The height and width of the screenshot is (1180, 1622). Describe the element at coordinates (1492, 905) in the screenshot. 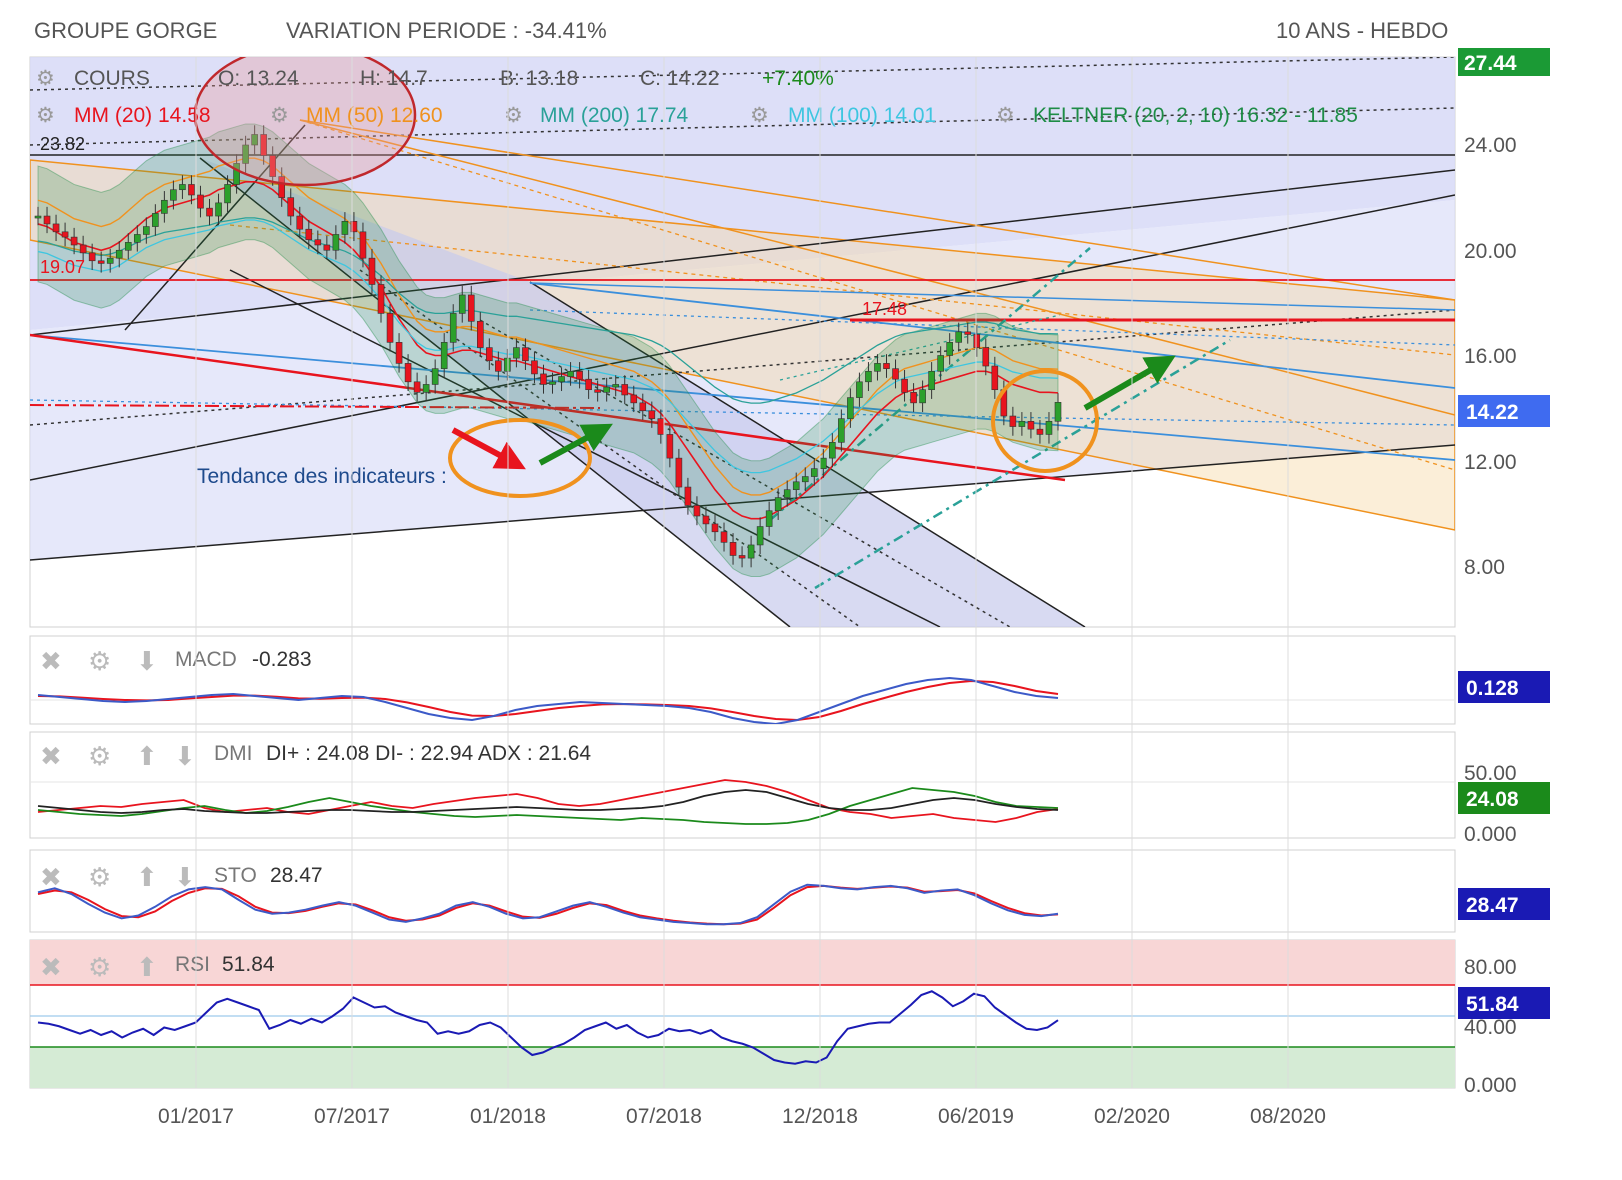

I see `sto-badge: 28.47` at that location.